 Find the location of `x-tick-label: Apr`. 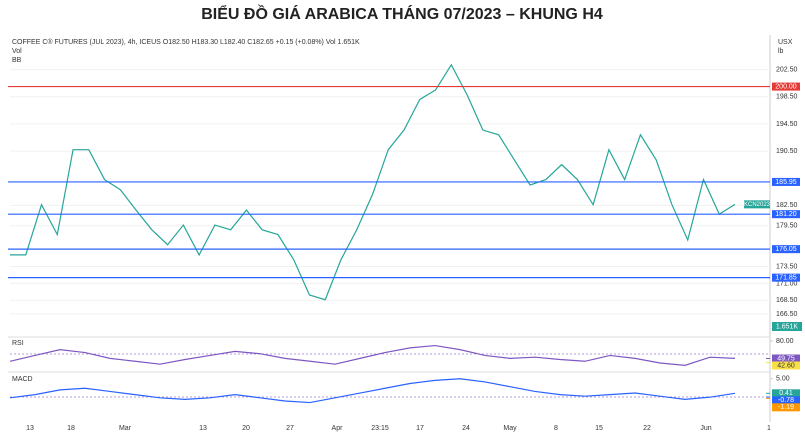

x-tick-label: Apr is located at coordinates (338, 428).